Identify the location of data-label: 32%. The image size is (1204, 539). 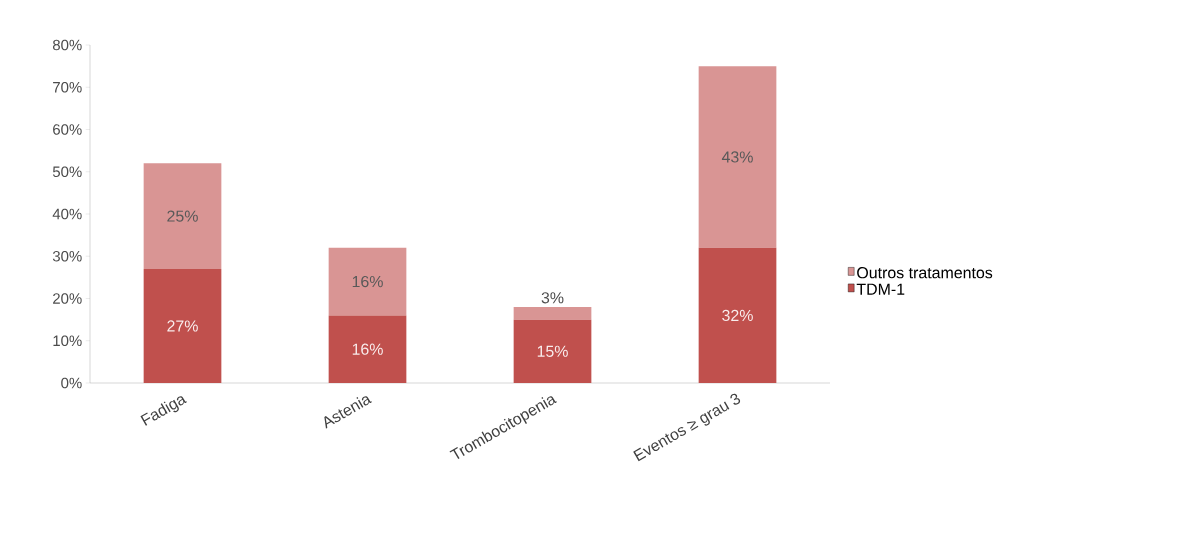
(737, 315).